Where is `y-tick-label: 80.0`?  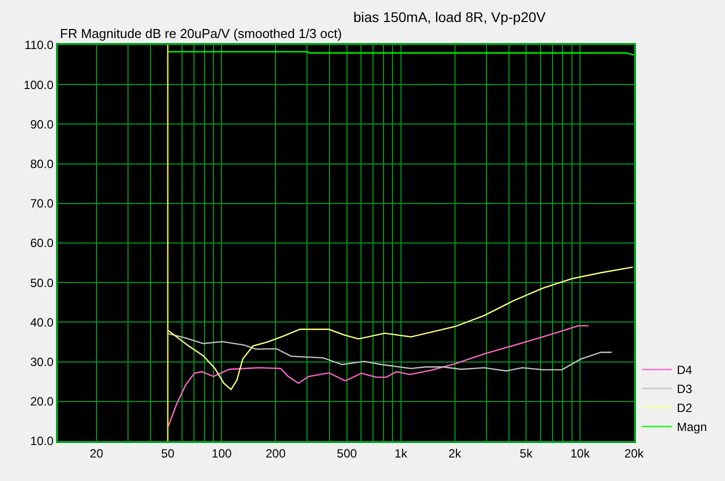
y-tick-label: 80.0 is located at coordinates (42, 164).